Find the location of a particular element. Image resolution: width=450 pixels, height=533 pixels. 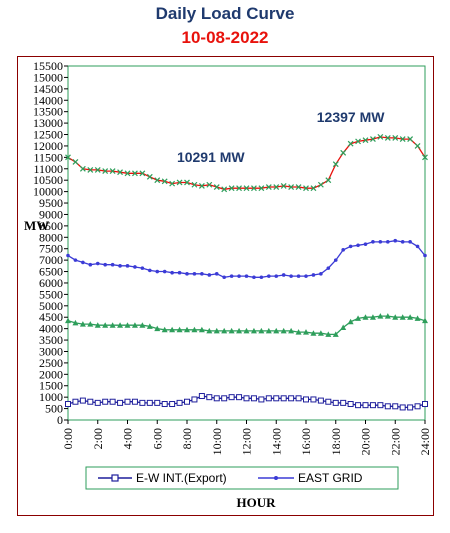

chart-title: Daily Load Curve is located at coordinates (225, 13).